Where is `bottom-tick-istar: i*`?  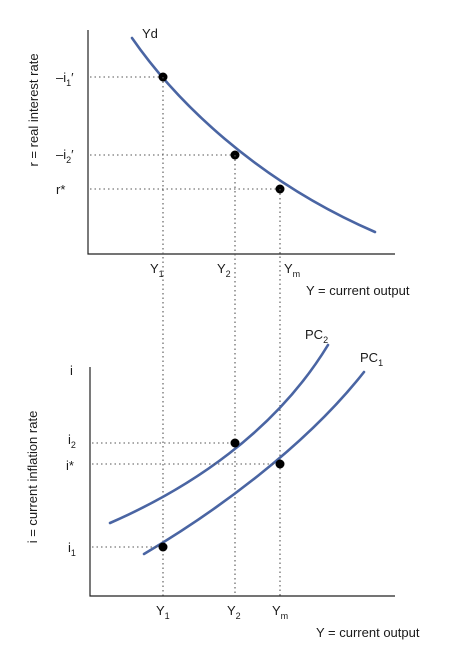
bottom-tick-istar: i* is located at coordinates (70, 465).